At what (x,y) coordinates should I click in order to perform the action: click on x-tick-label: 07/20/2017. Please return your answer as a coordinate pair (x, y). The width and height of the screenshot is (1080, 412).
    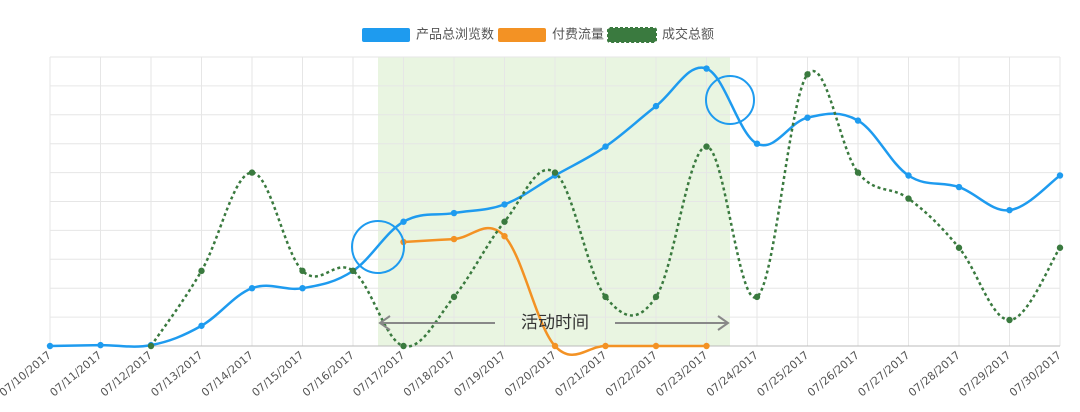
    Looking at the image, I should click on (530, 374).